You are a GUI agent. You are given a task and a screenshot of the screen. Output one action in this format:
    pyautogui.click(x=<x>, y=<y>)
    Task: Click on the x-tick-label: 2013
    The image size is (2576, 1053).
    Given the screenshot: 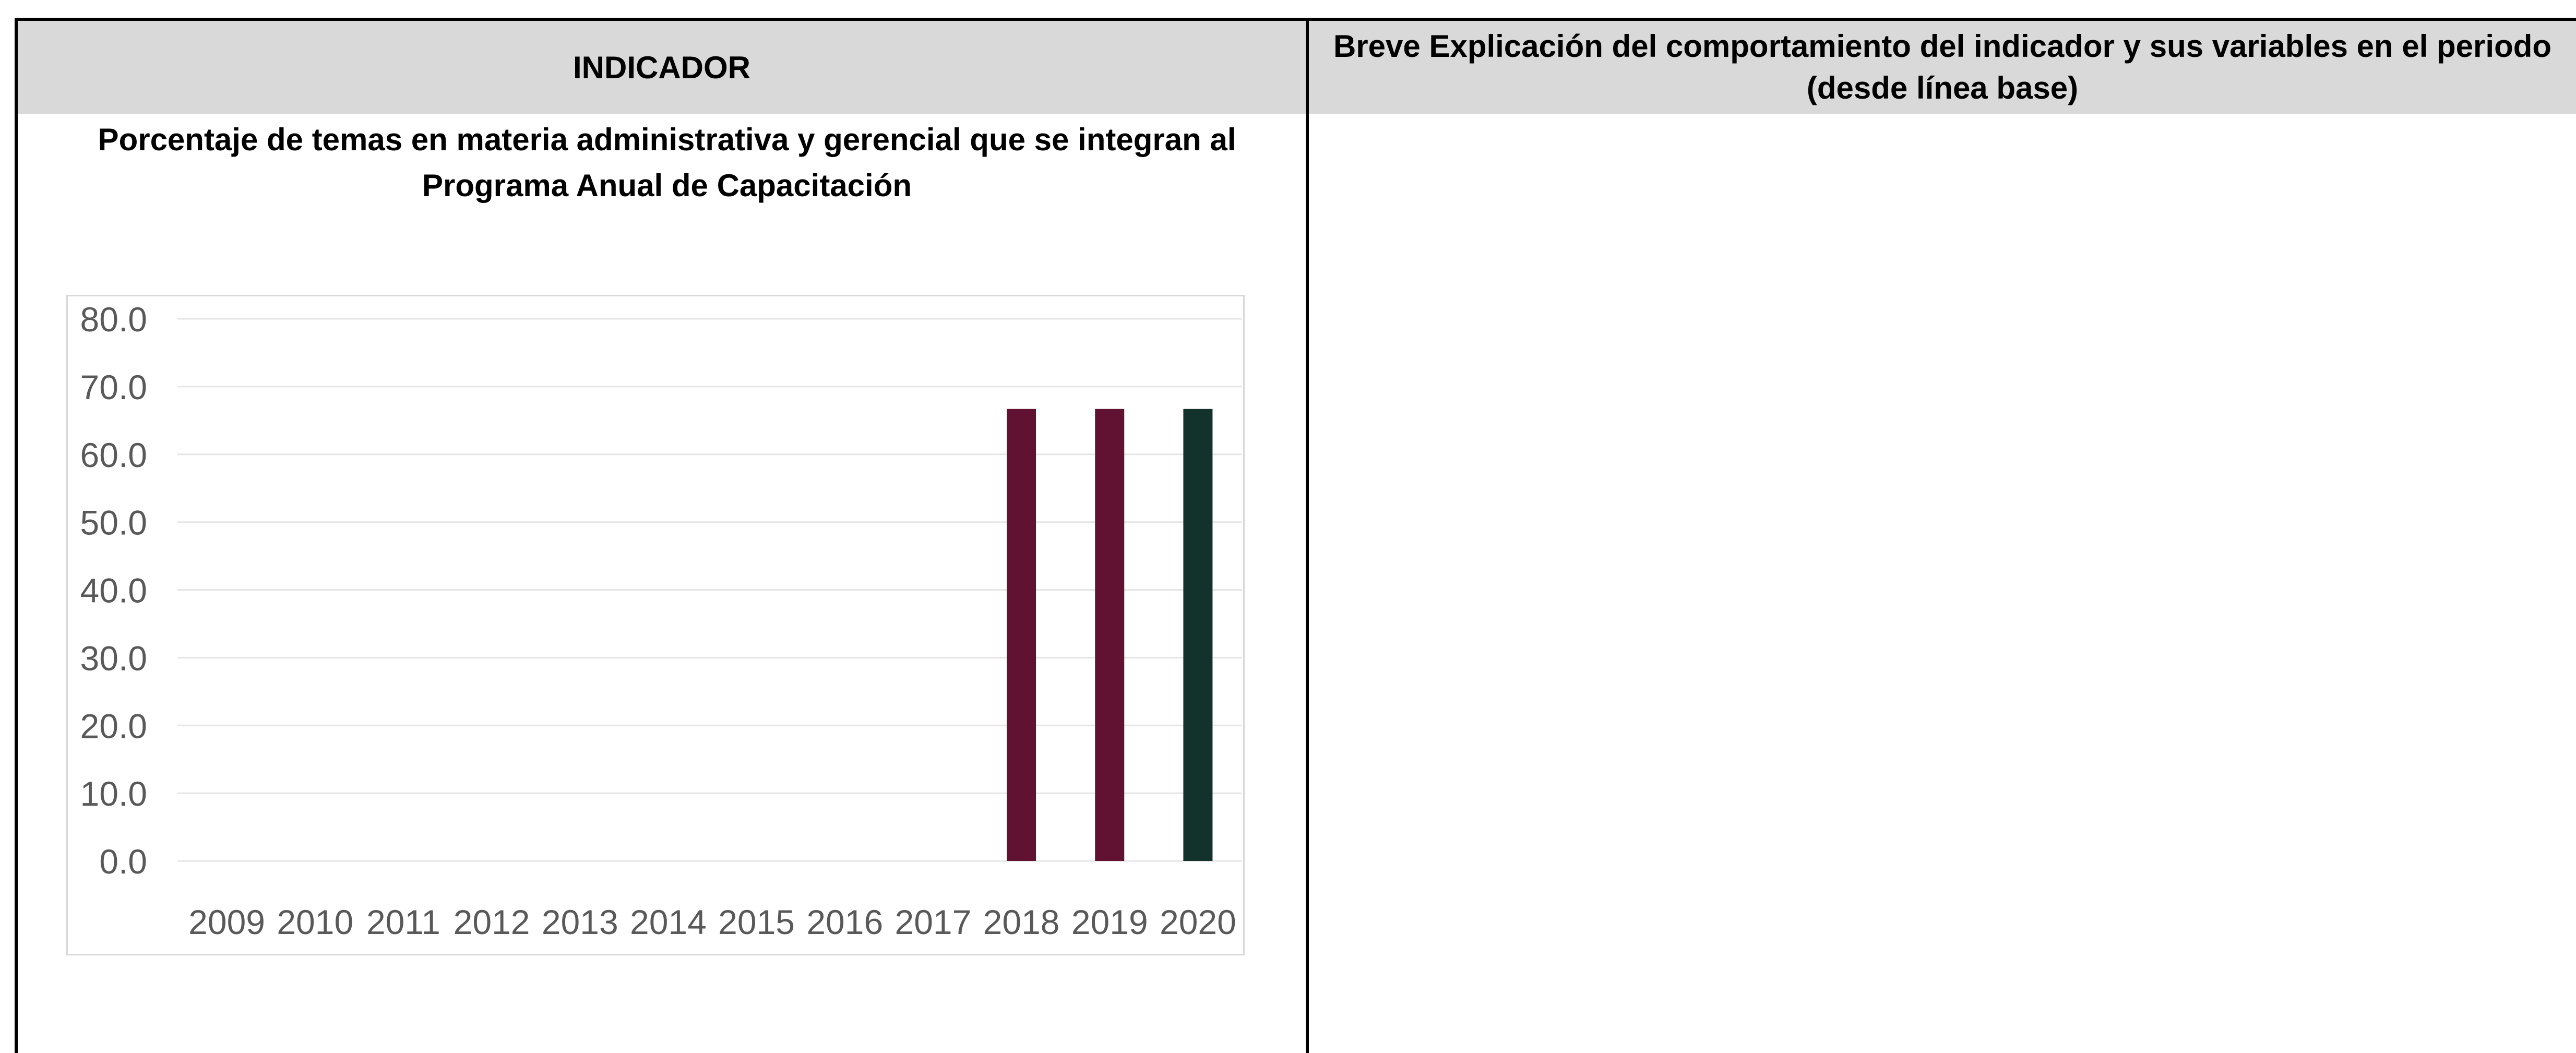 What is the action you would take?
    pyautogui.click(x=580, y=922)
    